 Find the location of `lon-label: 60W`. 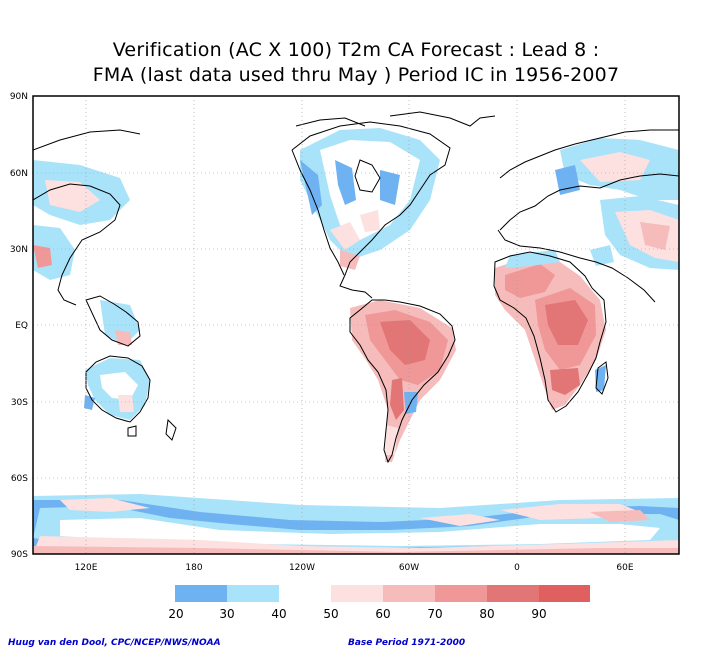

lon-label: 60W is located at coordinates (409, 568).